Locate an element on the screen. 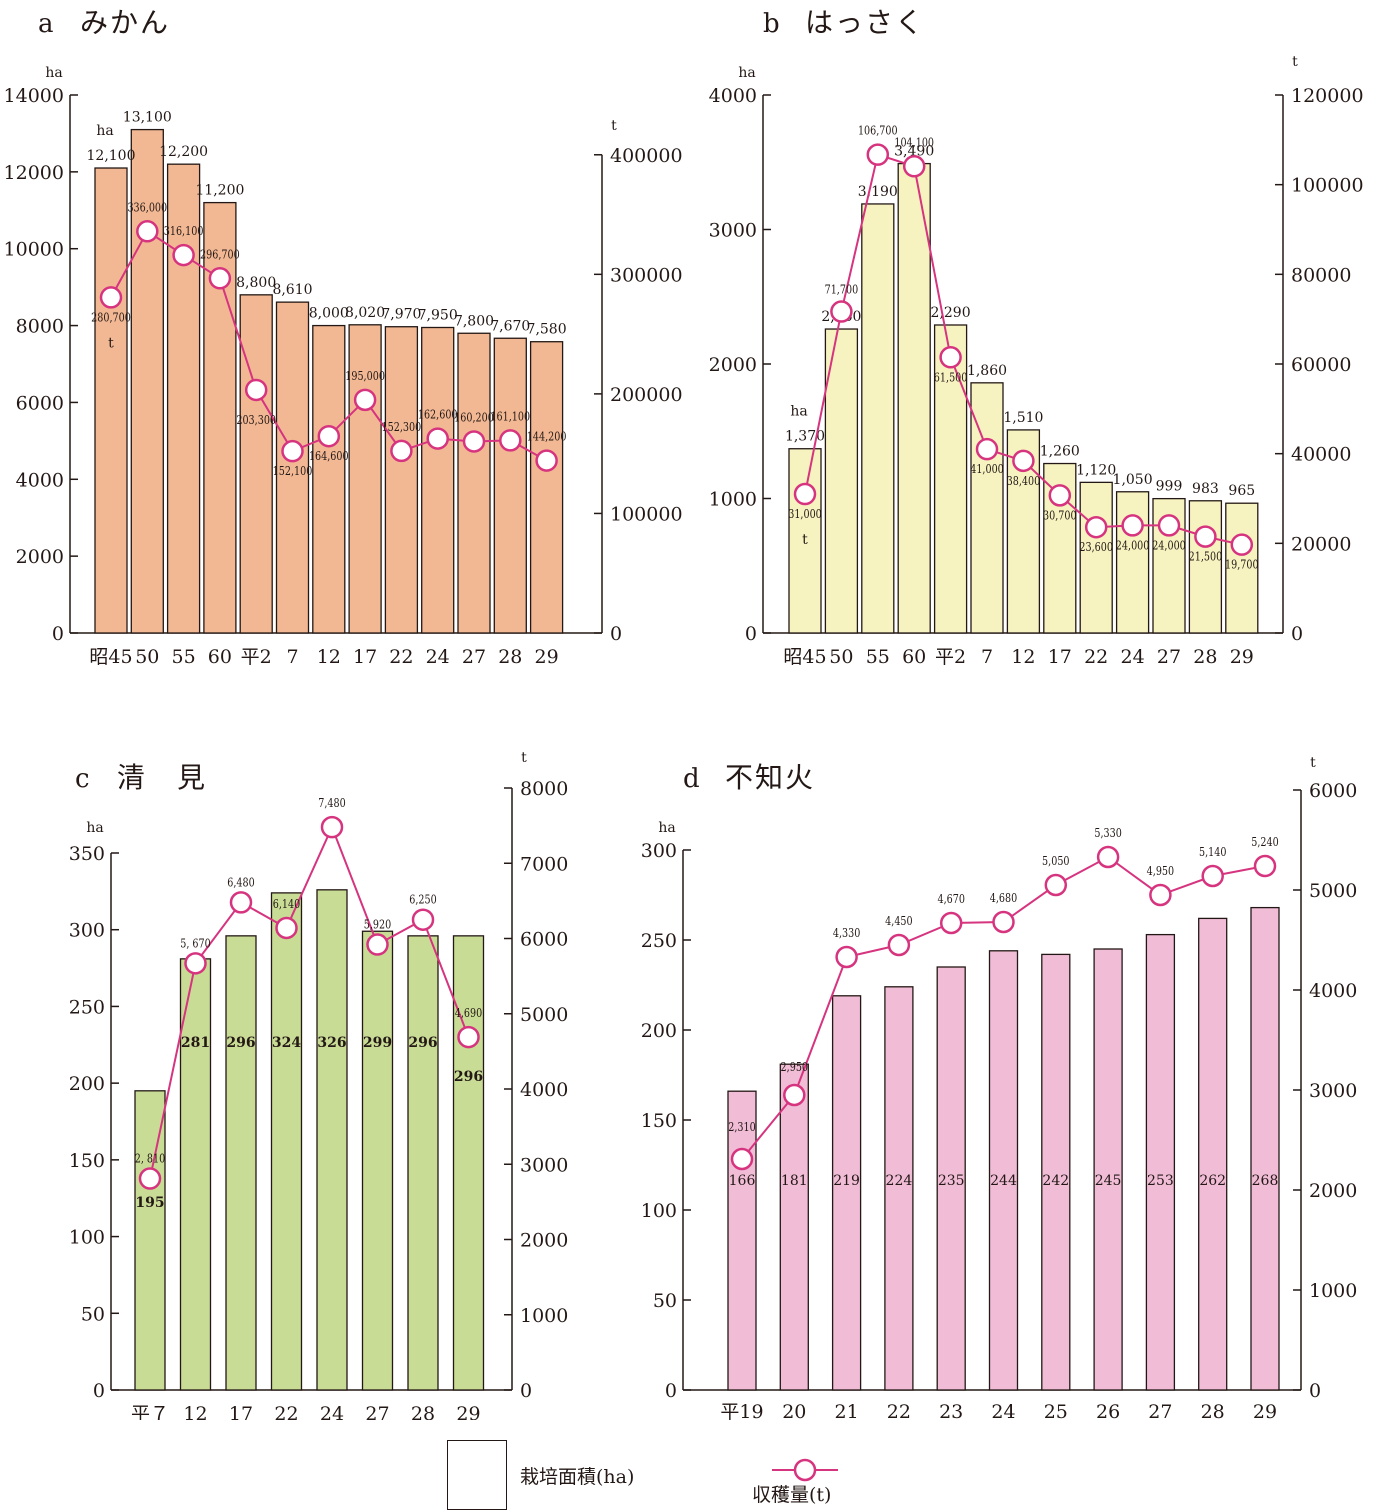 The image size is (1375, 1511). chart-a-category-label: 55 is located at coordinates (184, 657).